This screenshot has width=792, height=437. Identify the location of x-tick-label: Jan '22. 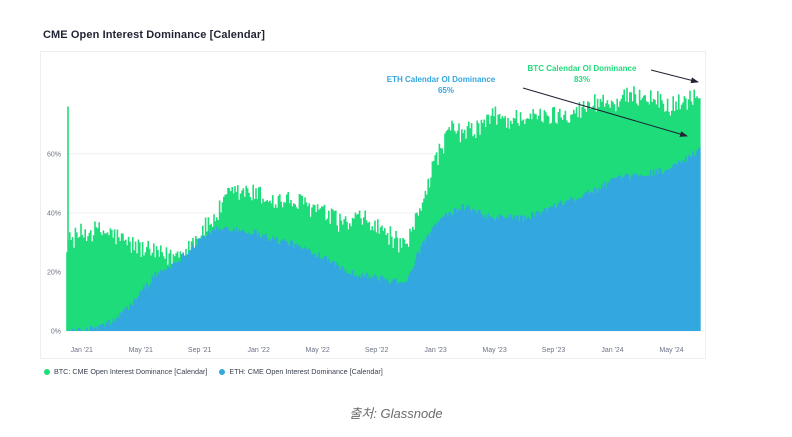
(258, 350).